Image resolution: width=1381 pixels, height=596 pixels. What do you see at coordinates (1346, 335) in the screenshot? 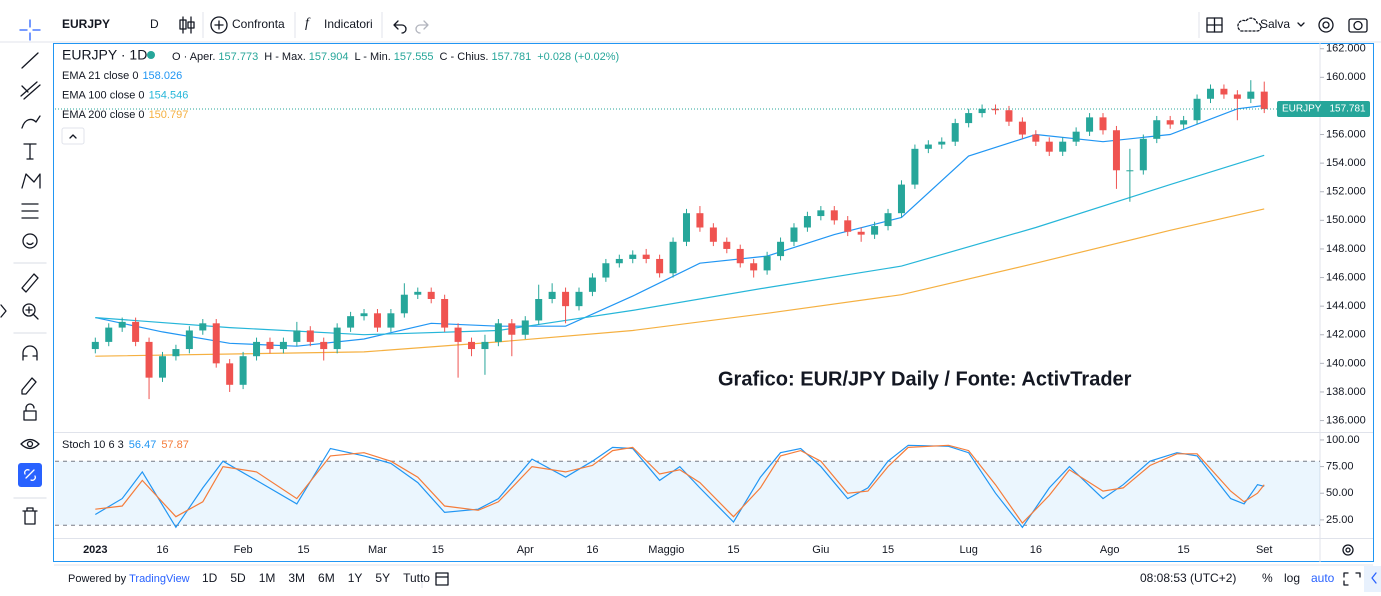
I see `y-tick-label: 142.000` at bounding box center [1346, 335].